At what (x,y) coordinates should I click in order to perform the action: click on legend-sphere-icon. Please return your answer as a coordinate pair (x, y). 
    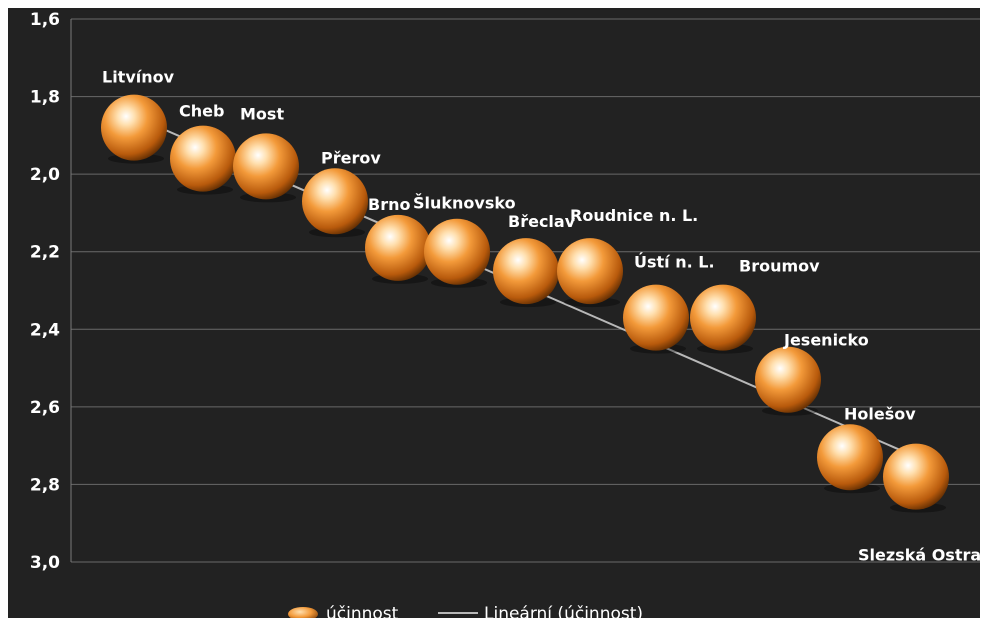
    Looking at the image, I should click on (303, 612).